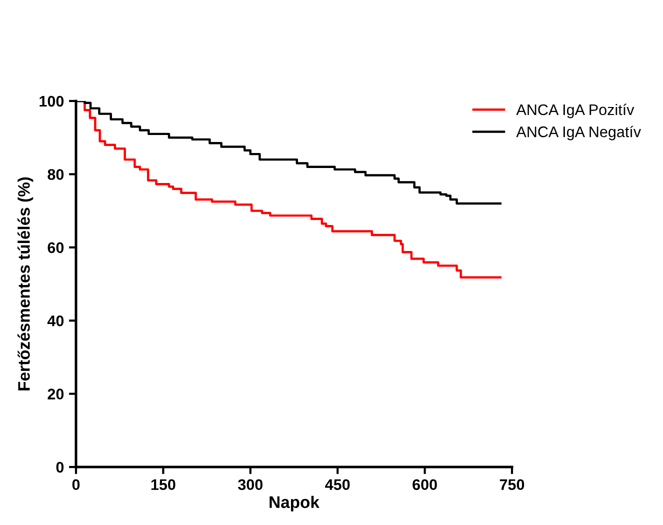 The image size is (663, 525). I want to click on y-axis-title: Fertőzésmentes túlélés (%), so click(25, 283).